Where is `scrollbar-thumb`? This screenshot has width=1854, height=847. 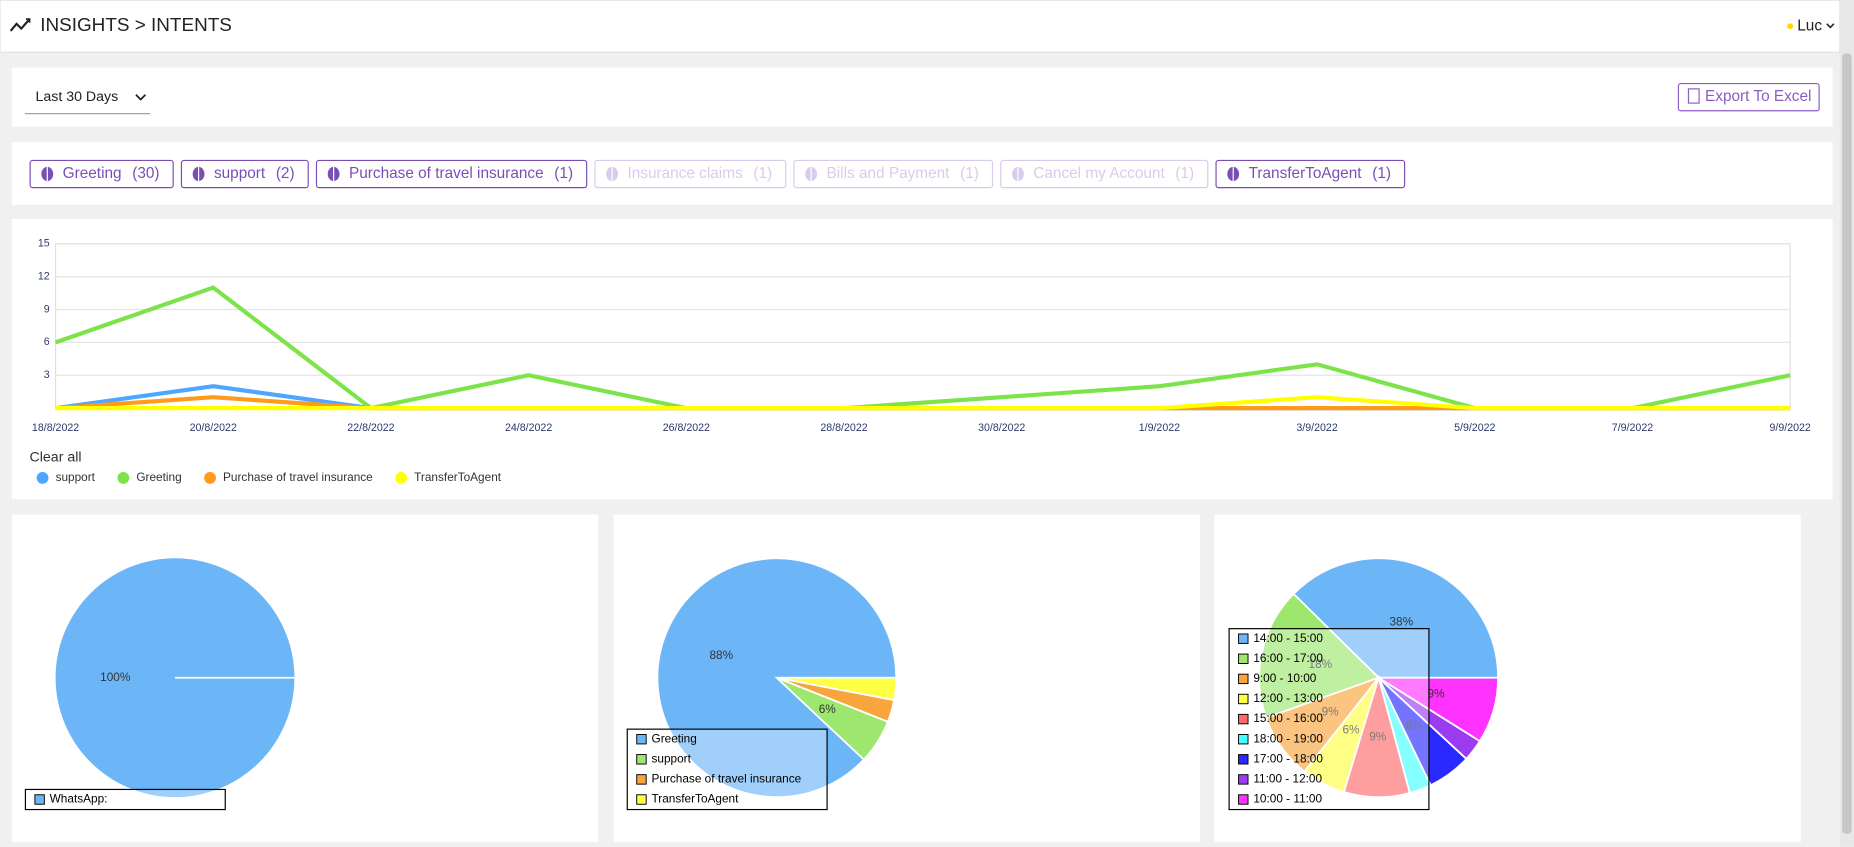
scrollbar-thumb is located at coordinates (1847, 443).